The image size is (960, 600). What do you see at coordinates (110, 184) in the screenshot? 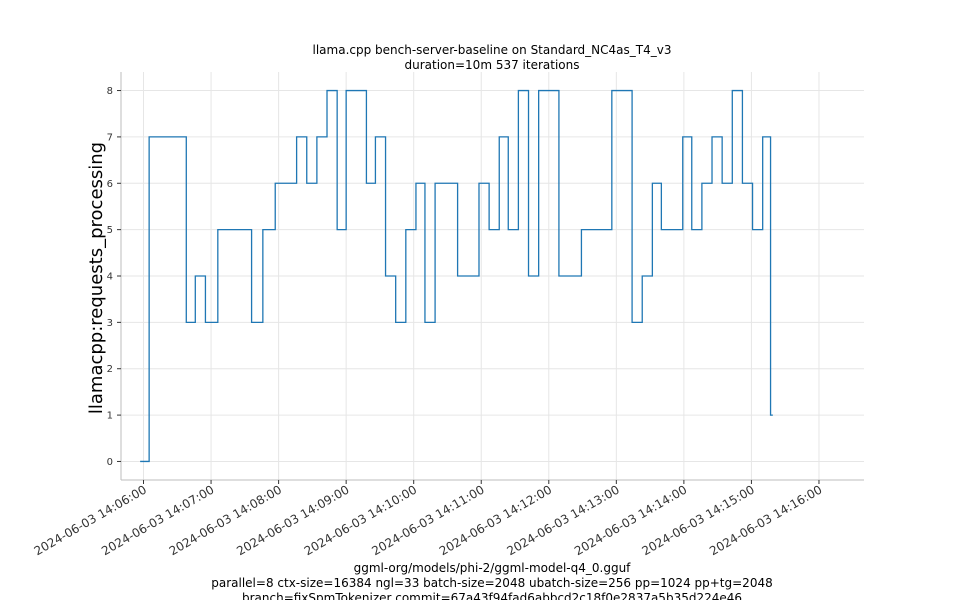
I see `y-tick-label: 6` at bounding box center [110, 184].